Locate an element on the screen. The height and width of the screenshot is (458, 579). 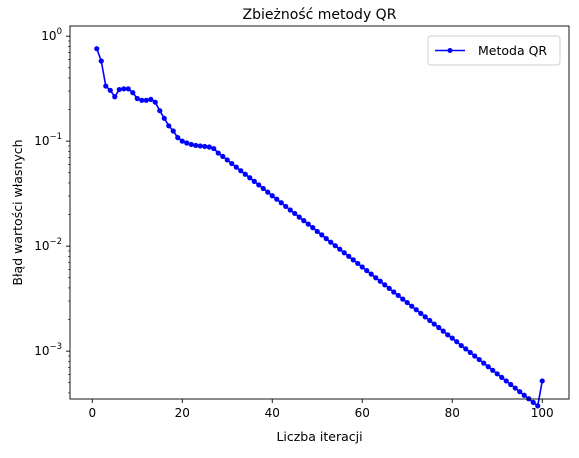
x-tick-label: 40 is located at coordinates (272, 413).